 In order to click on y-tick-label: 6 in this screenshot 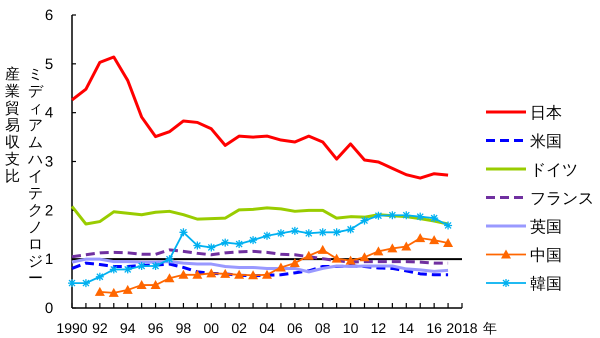, I will do `click(49, 15)`.